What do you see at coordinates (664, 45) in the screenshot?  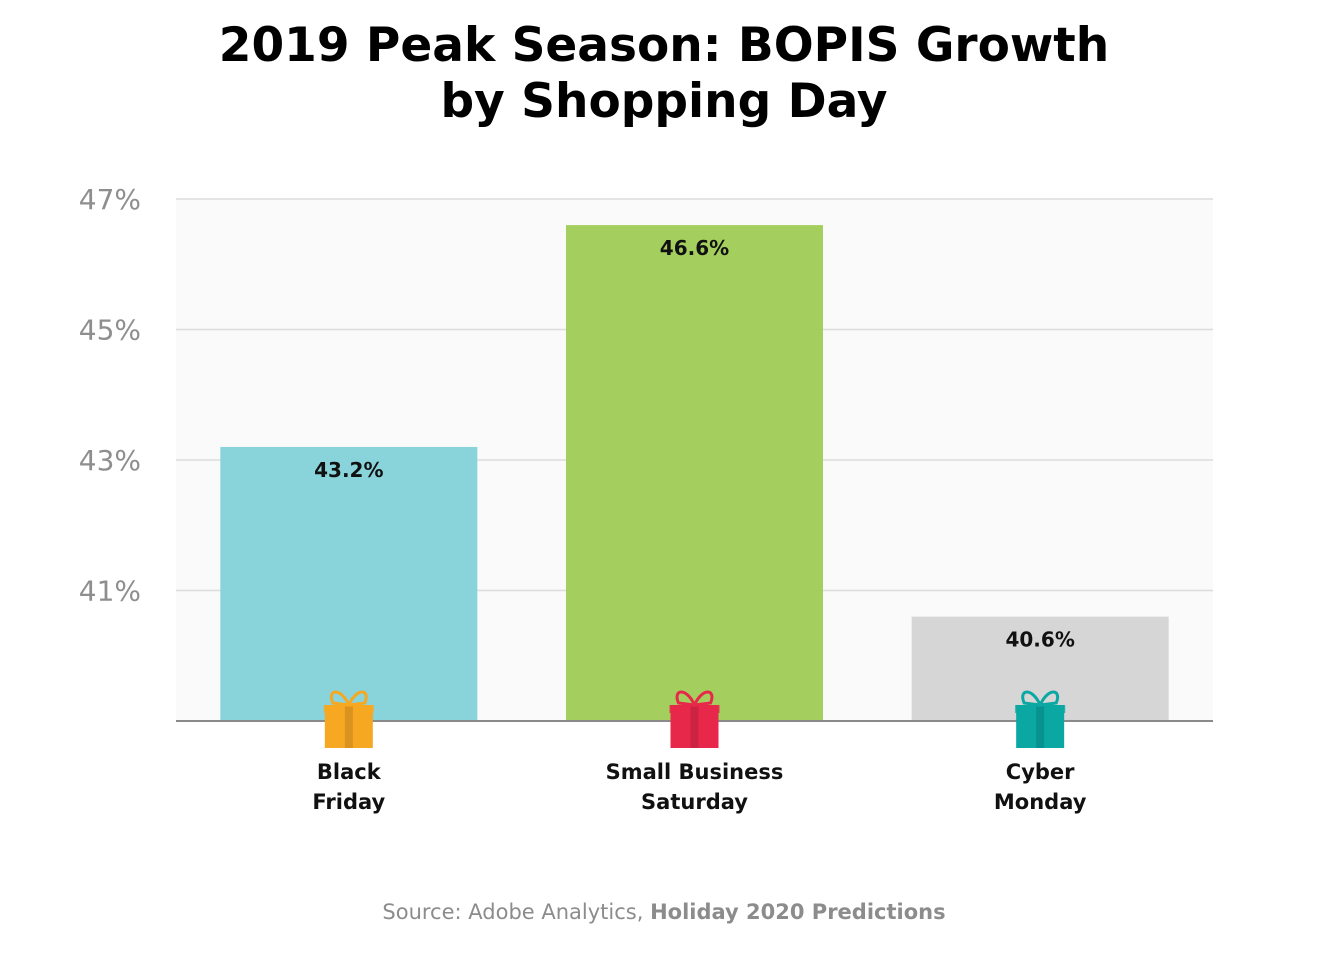 I see `chart-title-line-1: 2019 Peak Season: BOPIS Growth` at bounding box center [664, 45].